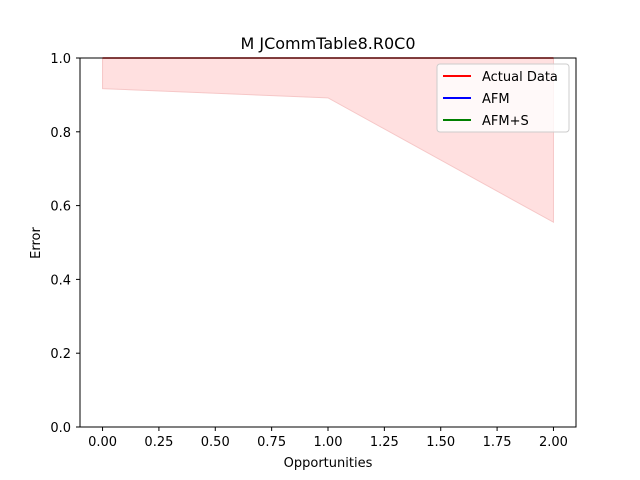 This screenshot has height=480, width=640. Describe the element at coordinates (102, 442) in the screenshot. I see `x-tick-label: 0.00` at that location.